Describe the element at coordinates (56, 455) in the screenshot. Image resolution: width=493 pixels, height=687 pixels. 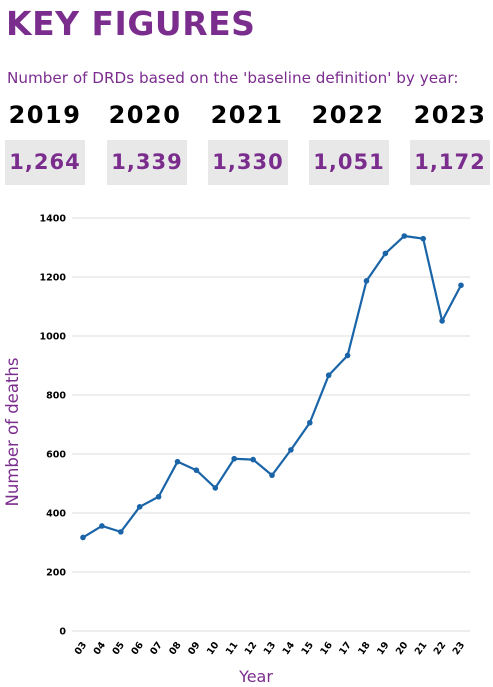
I see `y-tick-label: 600` at that location.